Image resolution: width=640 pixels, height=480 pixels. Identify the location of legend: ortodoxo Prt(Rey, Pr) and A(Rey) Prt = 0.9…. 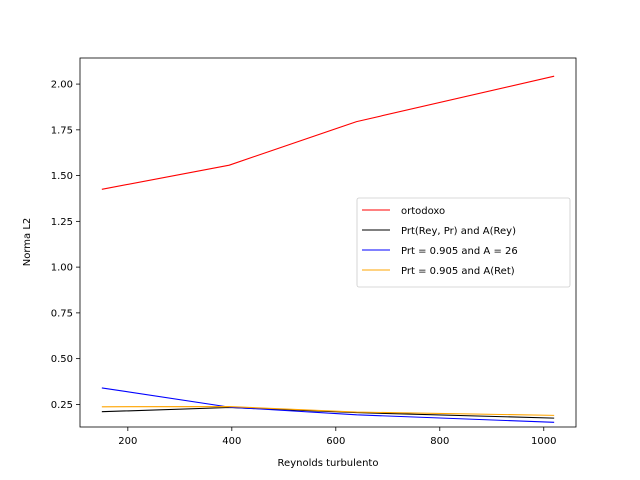
(463, 242).